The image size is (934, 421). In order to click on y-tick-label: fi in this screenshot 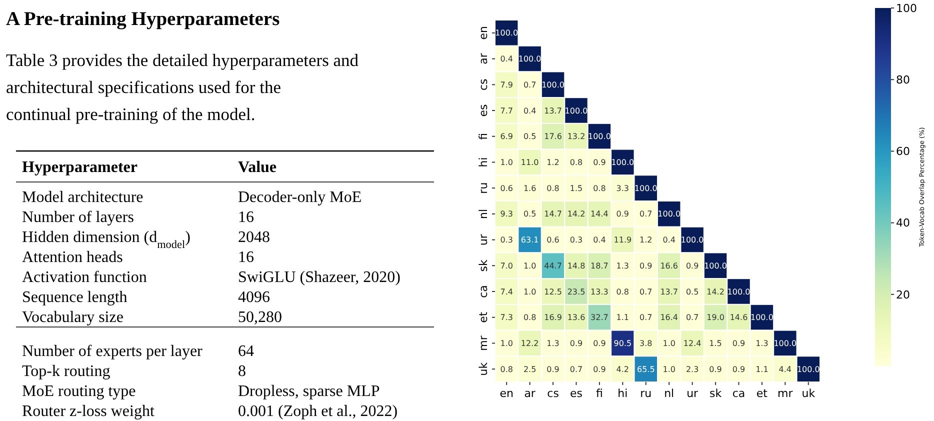, I will do `click(483, 136)`.